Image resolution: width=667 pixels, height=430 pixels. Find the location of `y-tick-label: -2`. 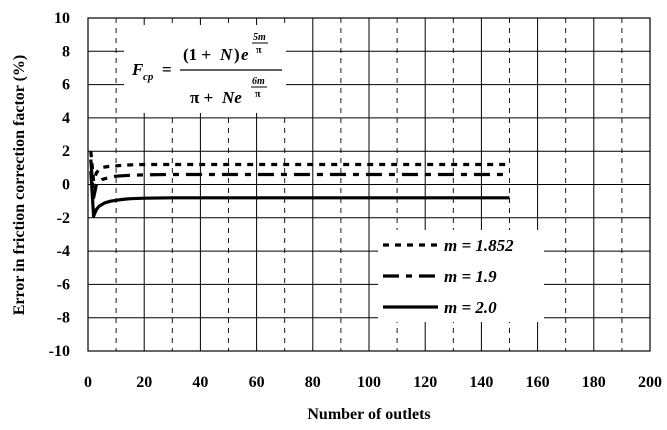

y-tick-label: -2 is located at coordinates (63, 218).